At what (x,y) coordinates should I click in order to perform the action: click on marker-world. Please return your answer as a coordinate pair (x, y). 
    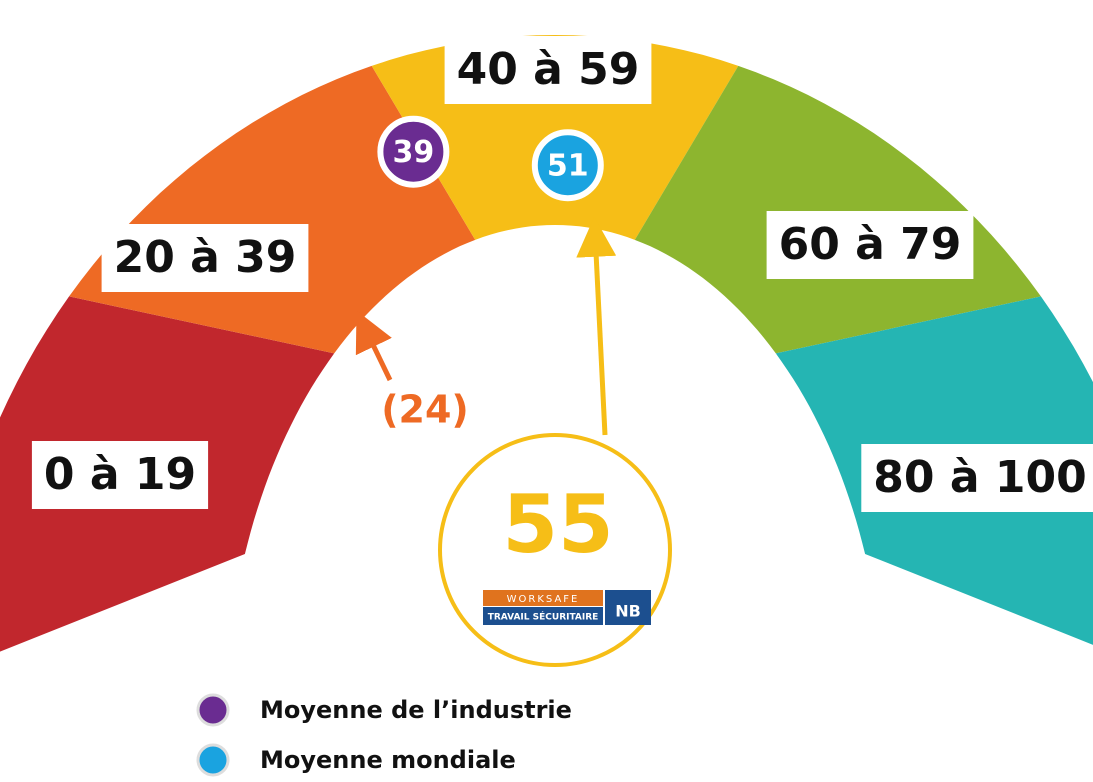
    Looking at the image, I should click on (567, 165).